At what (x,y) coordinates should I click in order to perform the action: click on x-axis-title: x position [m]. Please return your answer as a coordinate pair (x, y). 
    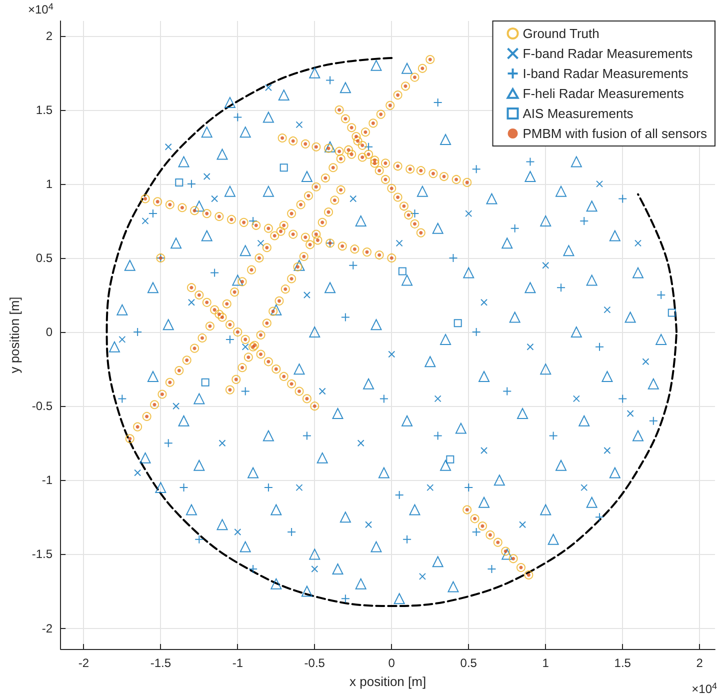
    Looking at the image, I should click on (387, 681).